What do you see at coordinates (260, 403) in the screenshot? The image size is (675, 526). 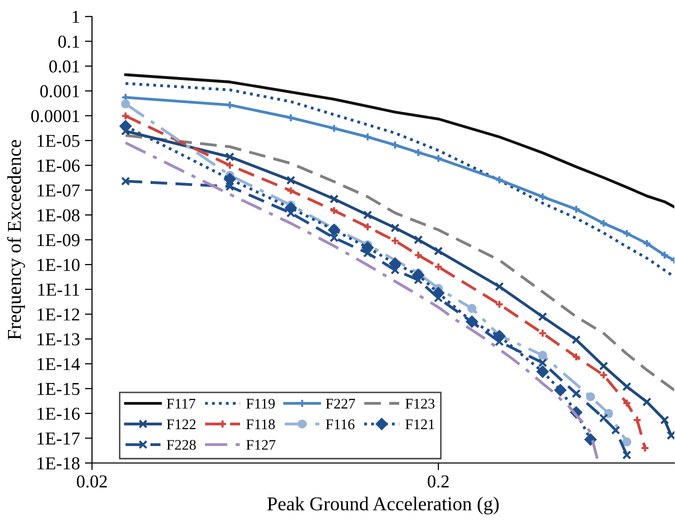 I see `legend-label: F119` at bounding box center [260, 403].